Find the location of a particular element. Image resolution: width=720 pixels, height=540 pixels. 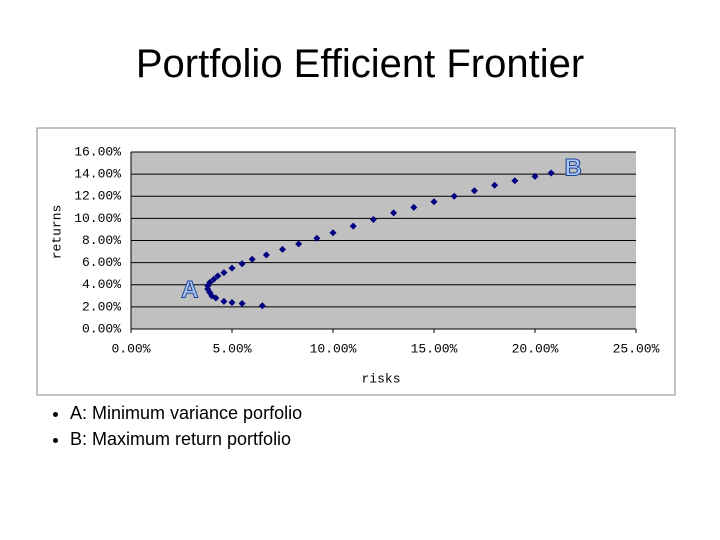

y-axis-label: returns is located at coordinates (56, 232).